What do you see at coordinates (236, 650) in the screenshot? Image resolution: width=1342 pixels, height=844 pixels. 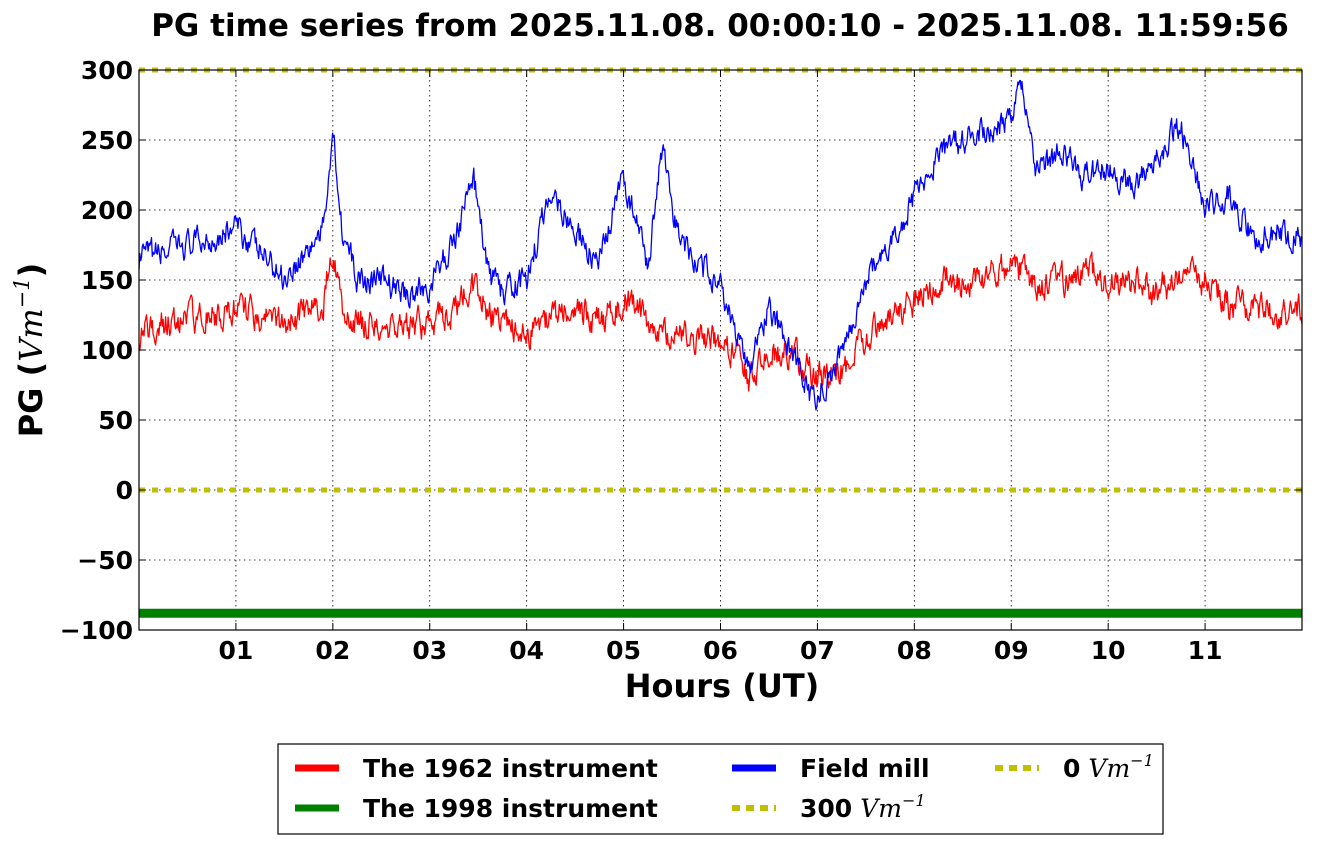 I see `x-tick-label: 01` at bounding box center [236, 650].